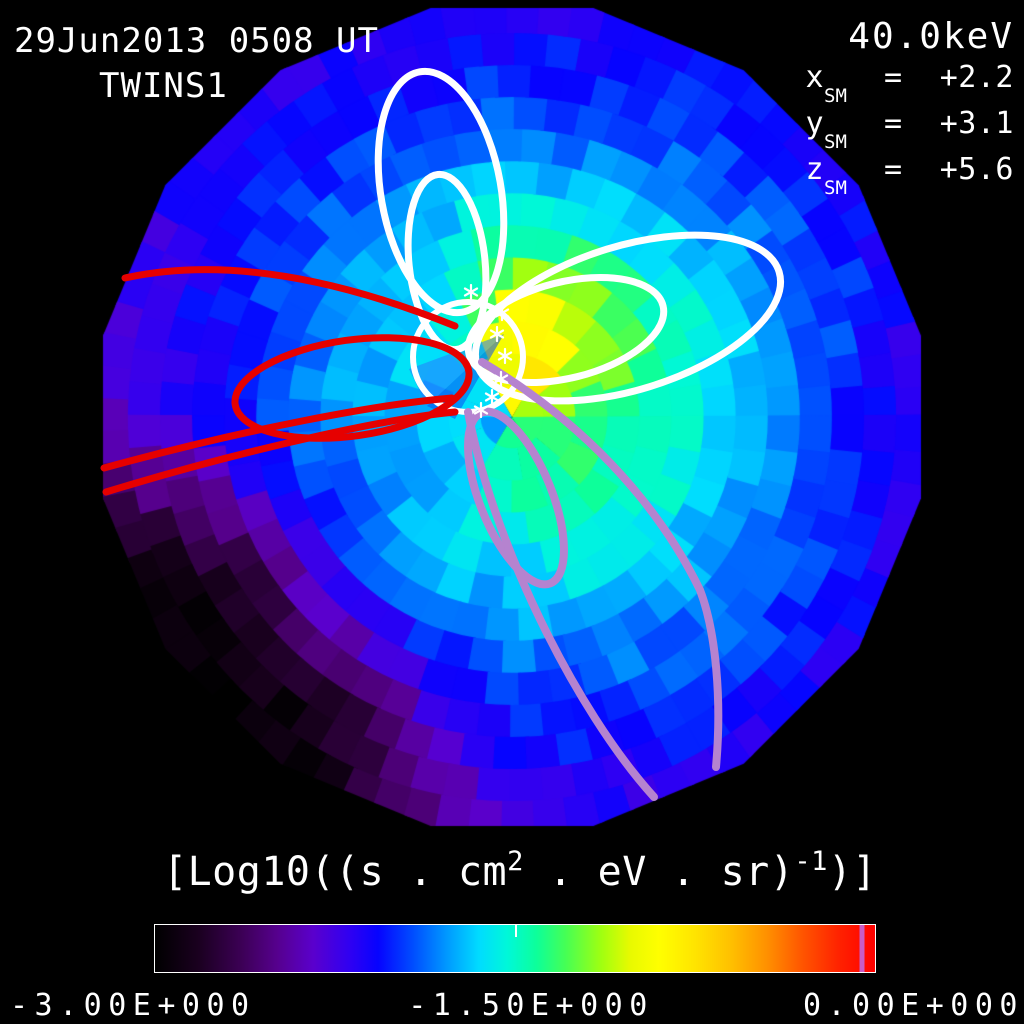 This screenshot has width=1024, height=1024. I want to click on instrument-label: TWINS1, so click(163, 86).